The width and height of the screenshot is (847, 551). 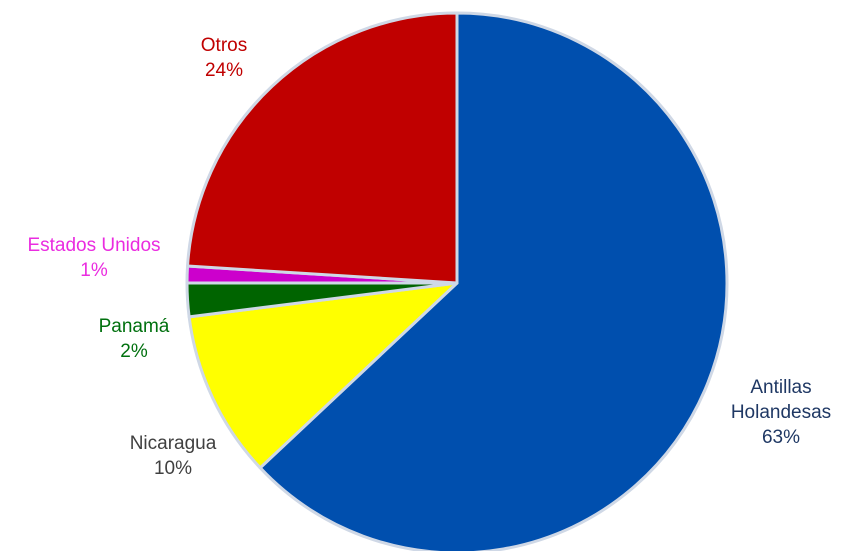 I want to click on data-label-line: Antillas, so click(x=780, y=387).